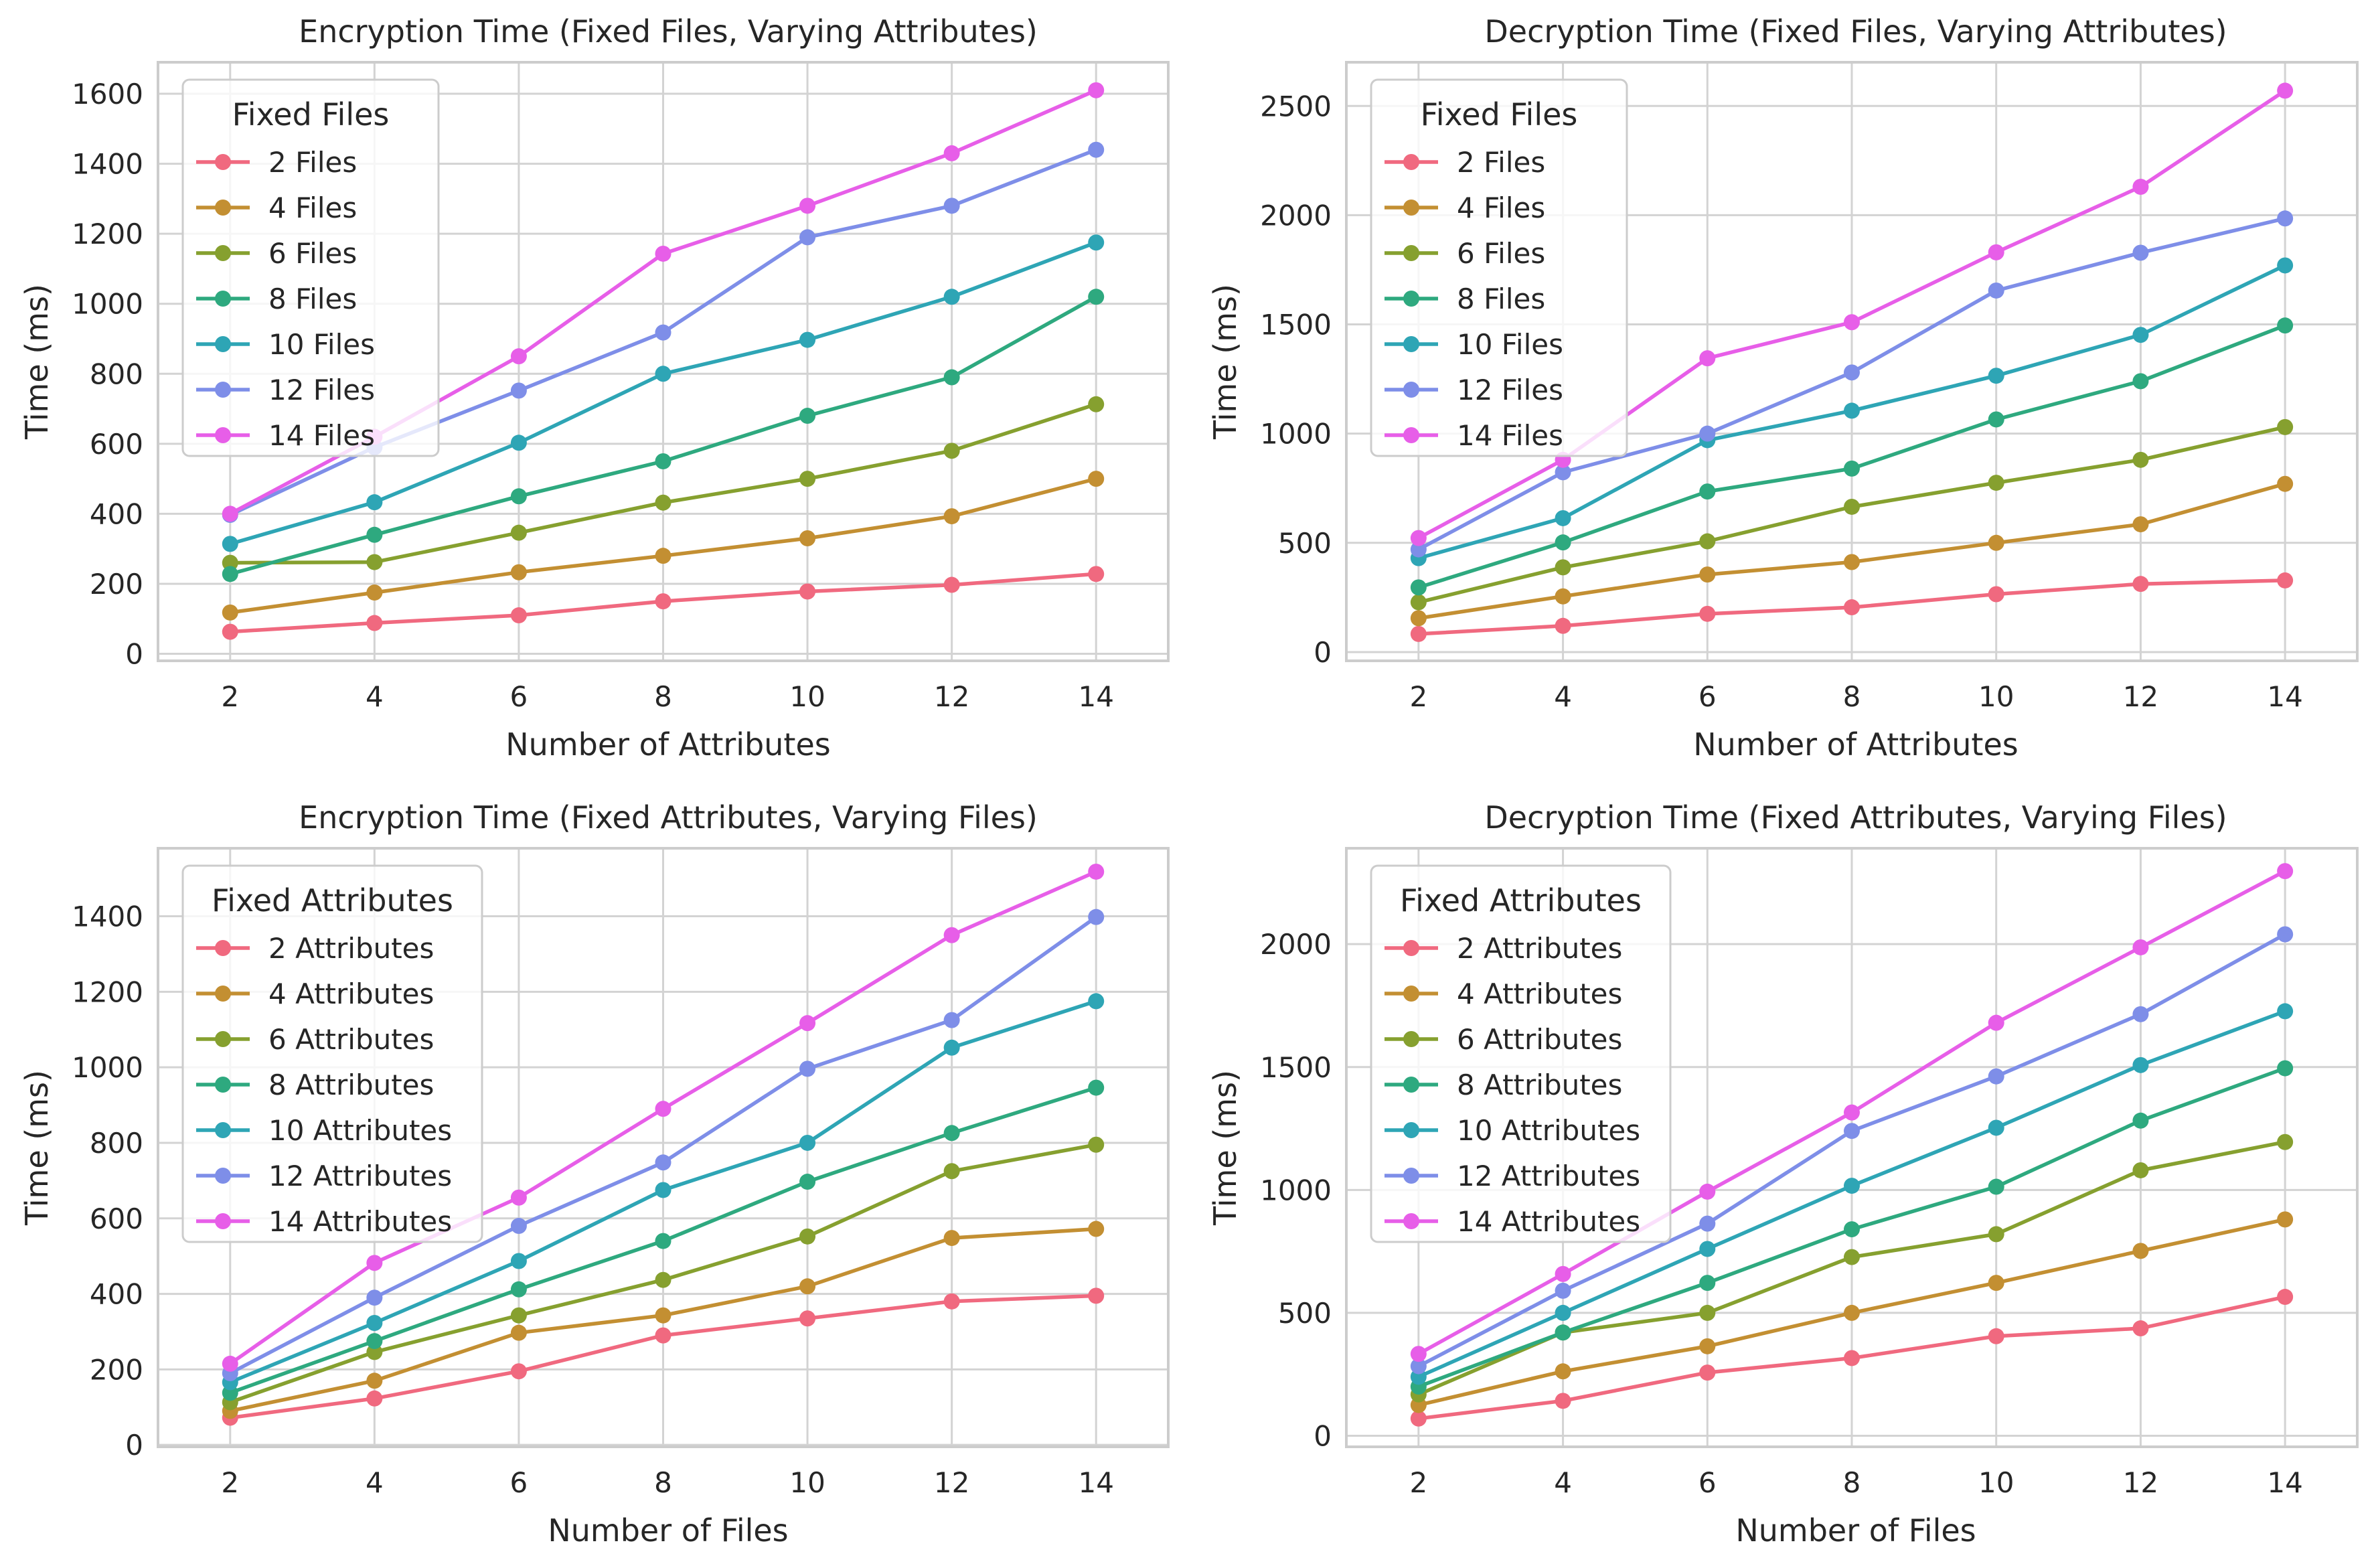  I want to click on legend-entry: 12 Files, so click(321, 390).